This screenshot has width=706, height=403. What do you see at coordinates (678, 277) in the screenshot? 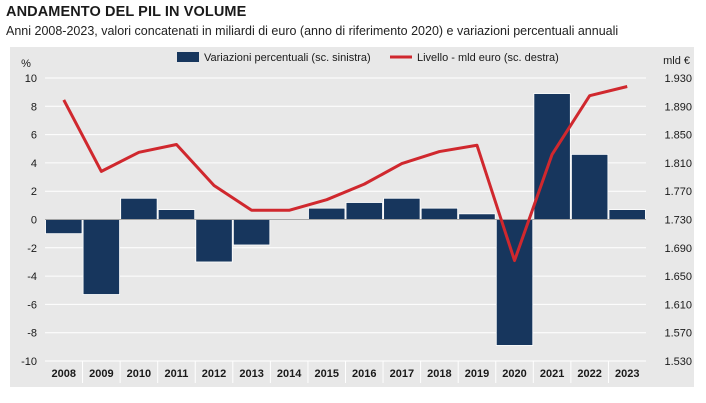
I see `y-right-tick-label: 1.650` at bounding box center [678, 277].